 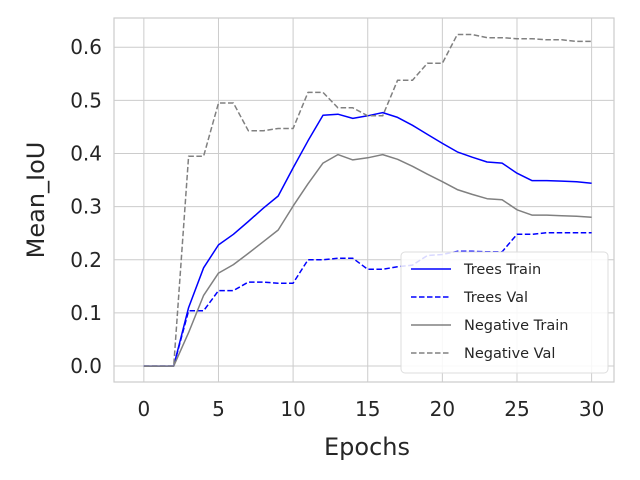 I want to click on x-tick-label: 0, so click(x=143, y=409).